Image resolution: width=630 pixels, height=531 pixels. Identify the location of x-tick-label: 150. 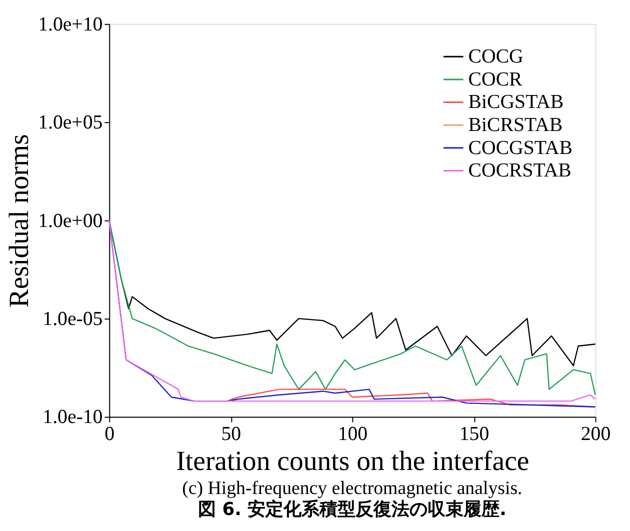
(474, 434).